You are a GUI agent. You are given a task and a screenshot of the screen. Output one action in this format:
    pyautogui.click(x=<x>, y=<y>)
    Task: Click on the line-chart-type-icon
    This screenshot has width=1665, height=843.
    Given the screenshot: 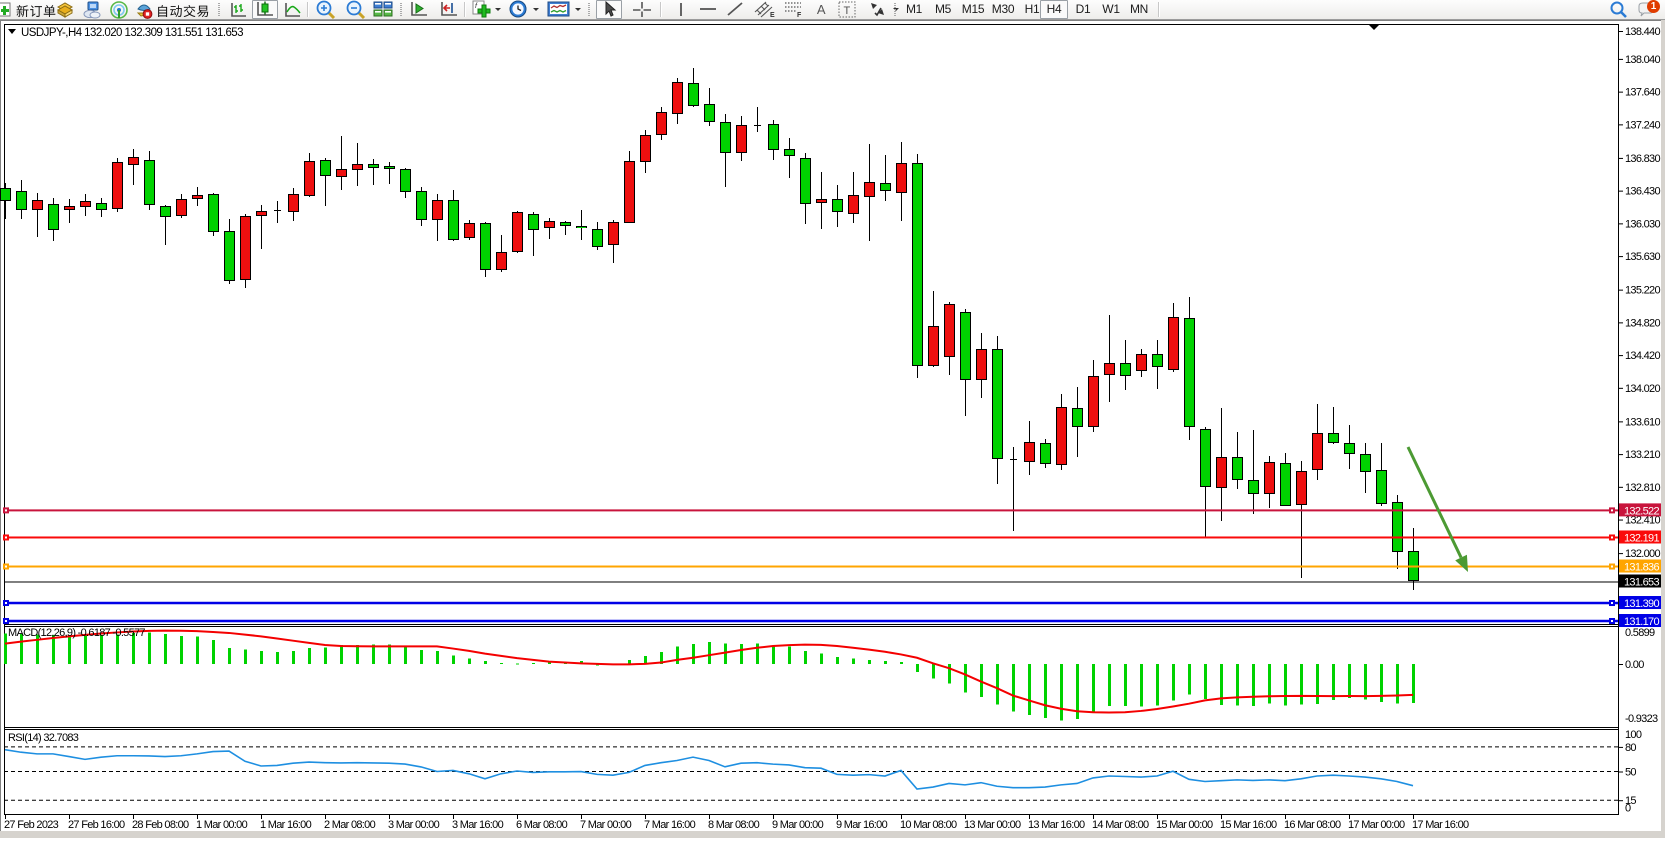 What is the action you would take?
    pyautogui.click(x=293, y=10)
    